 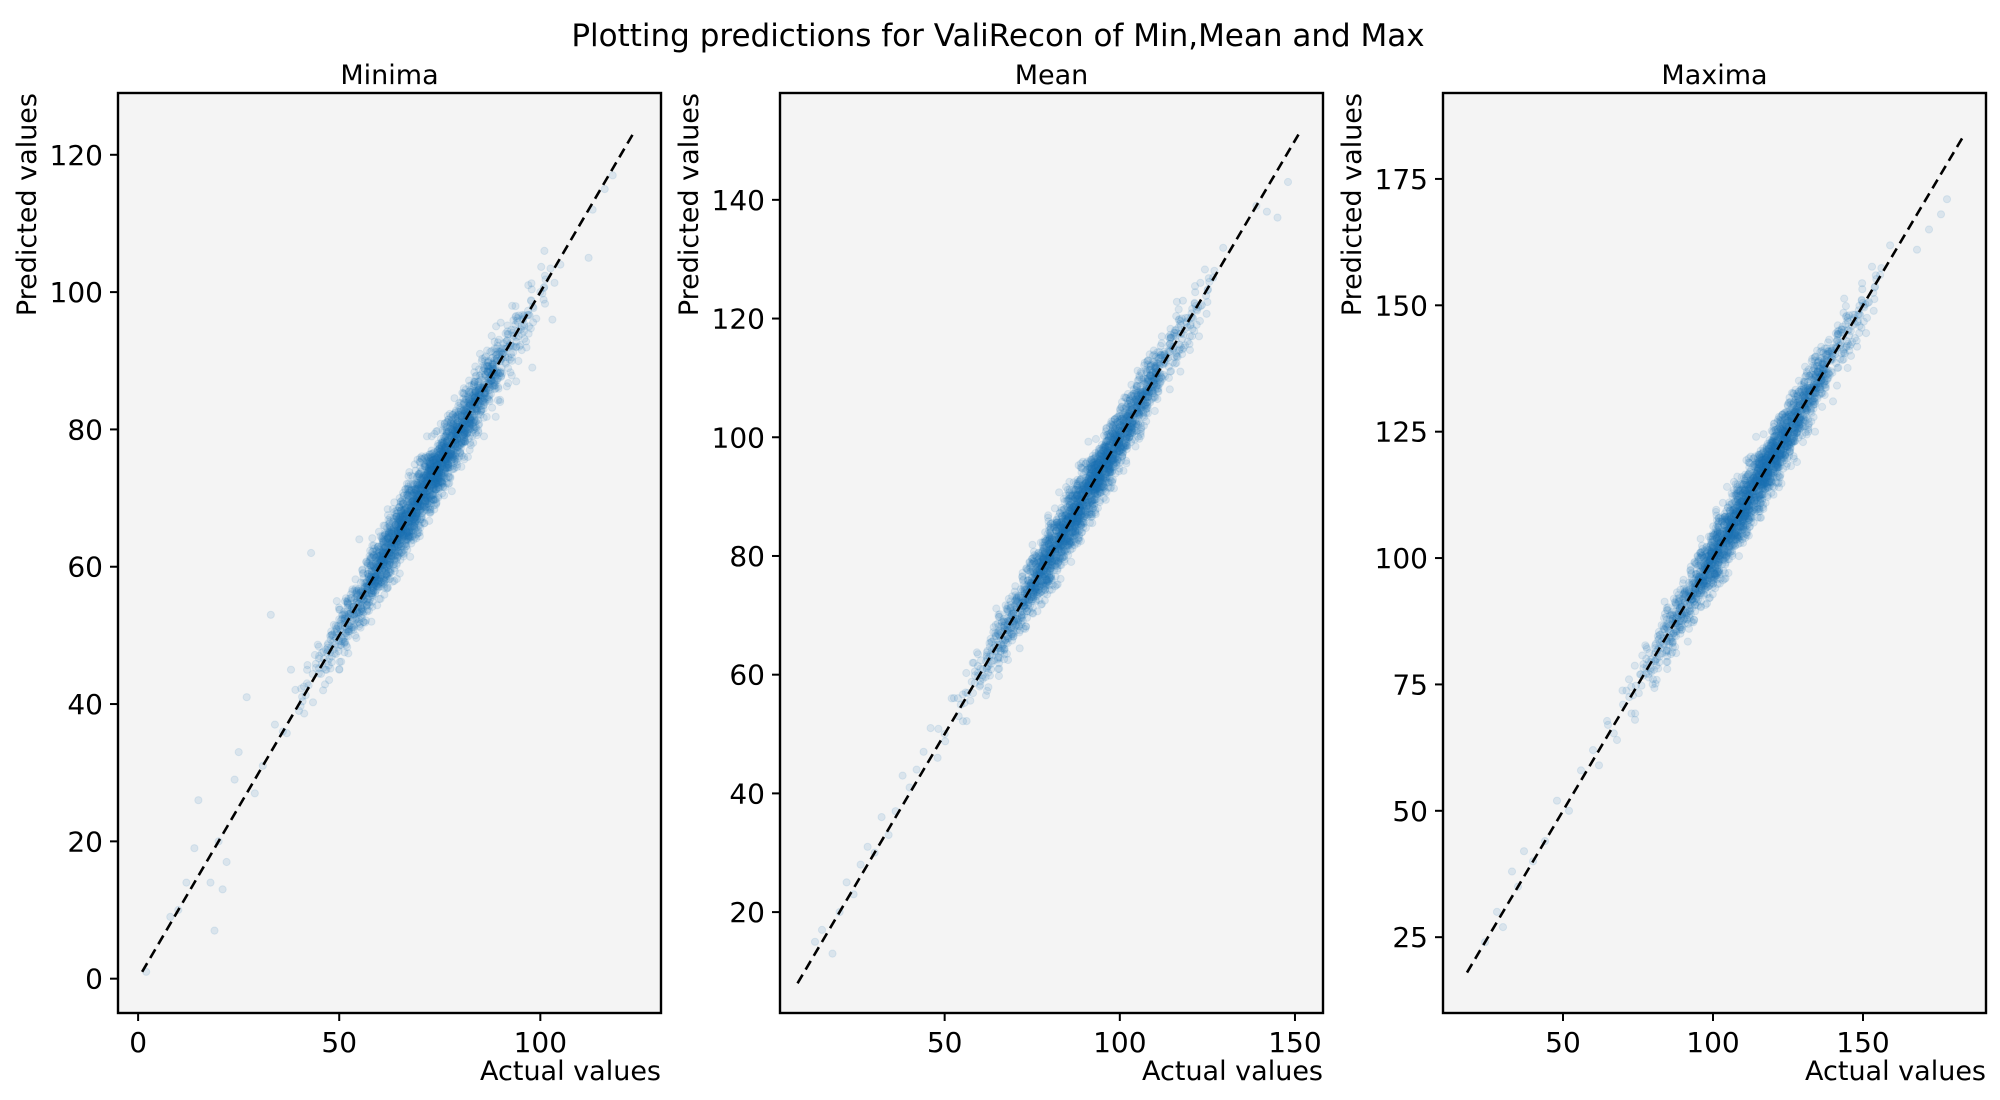 What do you see at coordinates (76, 155) in the screenshot?
I see `y-tick-label: 120` at bounding box center [76, 155].